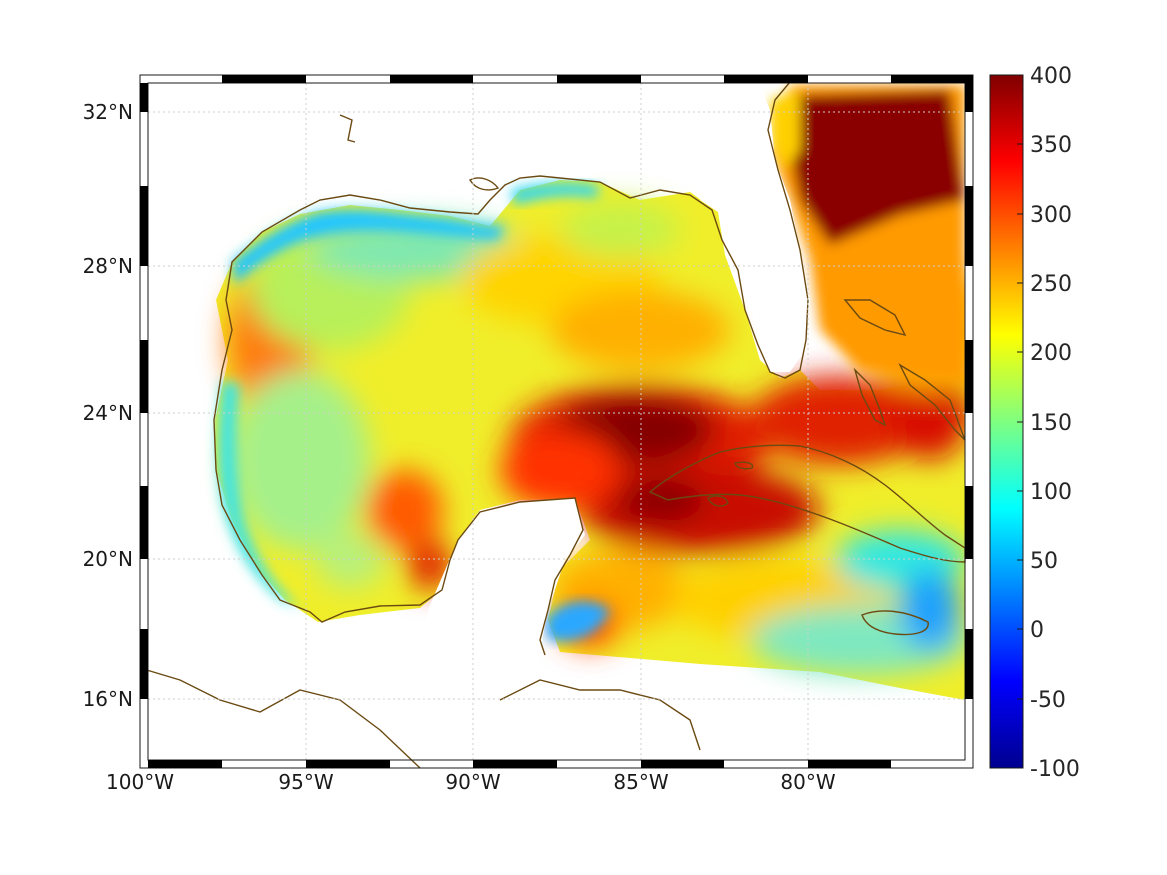 This screenshot has height=875, width=1167. What do you see at coordinates (640, 782) in the screenshot?
I see `lon-label: 85°W` at bounding box center [640, 782].